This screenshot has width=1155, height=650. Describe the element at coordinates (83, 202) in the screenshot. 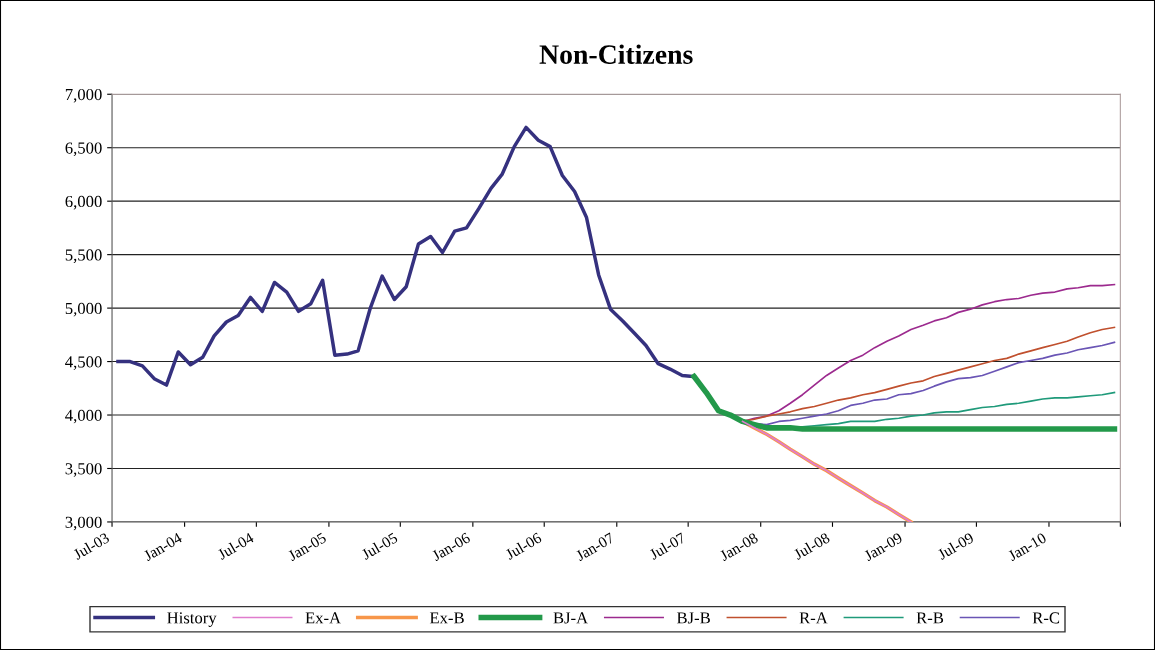

I see `y-tick-label: 6,000` at that location.